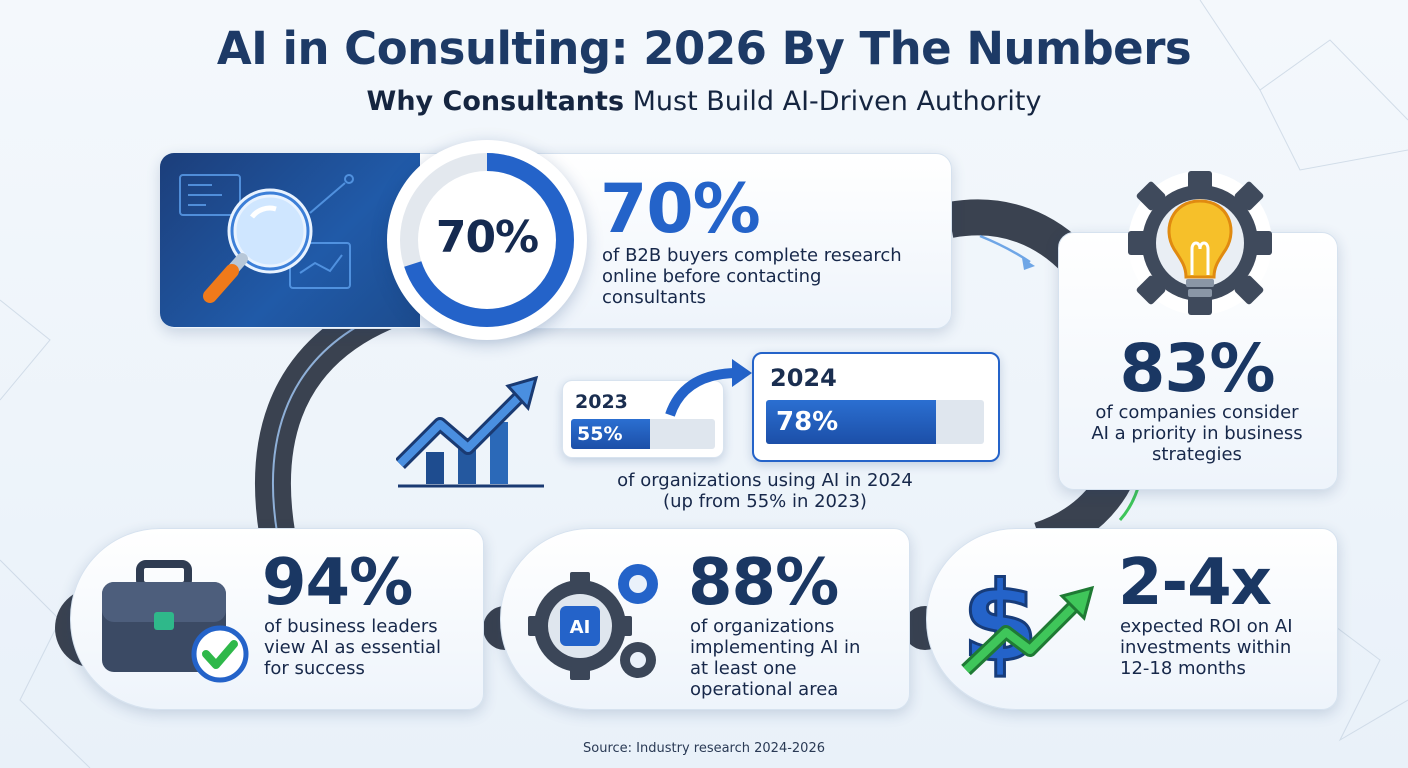 The height and width of the screenshot is (768, 1408). I want to click on implementing-desc-line: of organizations, so click(762, 626).